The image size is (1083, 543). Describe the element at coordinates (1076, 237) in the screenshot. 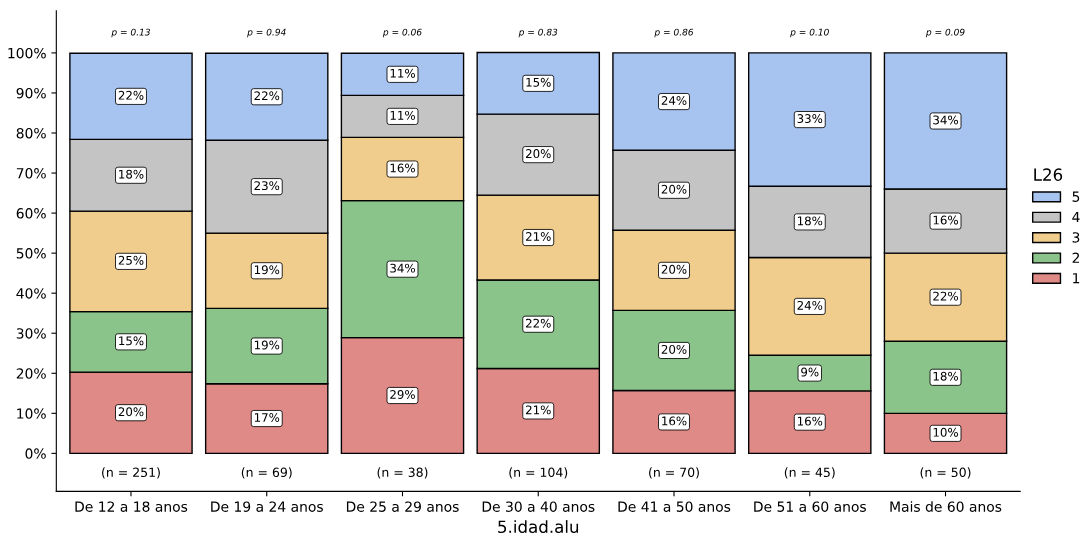

I see `legend-label: 3` at that location.